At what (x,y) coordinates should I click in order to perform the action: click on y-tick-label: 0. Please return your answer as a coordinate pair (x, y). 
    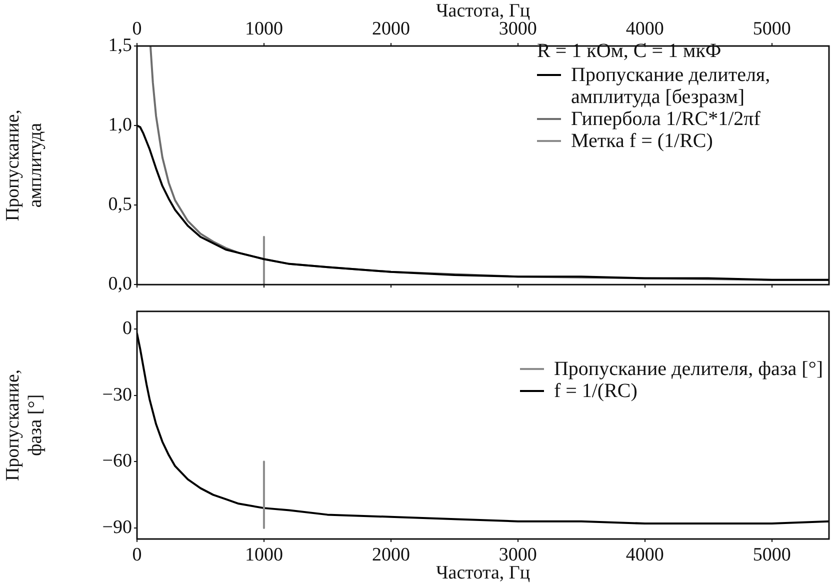
    Looking at the image, I should click on (127, 329).